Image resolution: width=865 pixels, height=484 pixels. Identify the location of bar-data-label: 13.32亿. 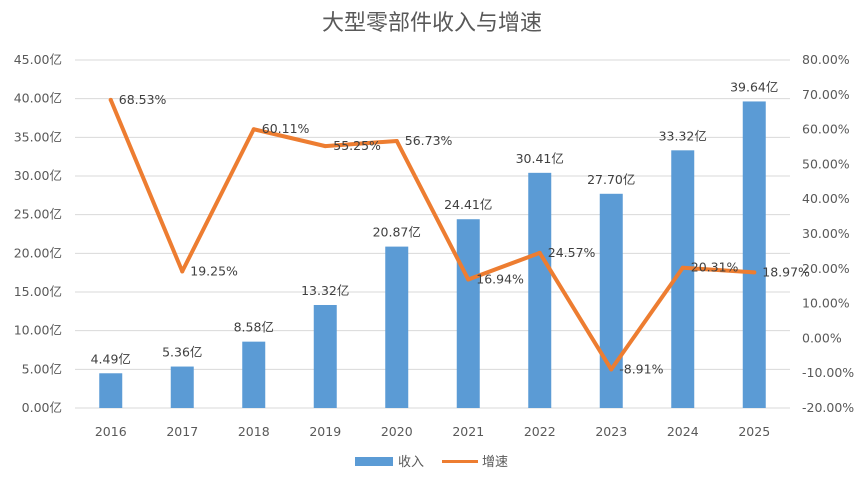
(325, 290).